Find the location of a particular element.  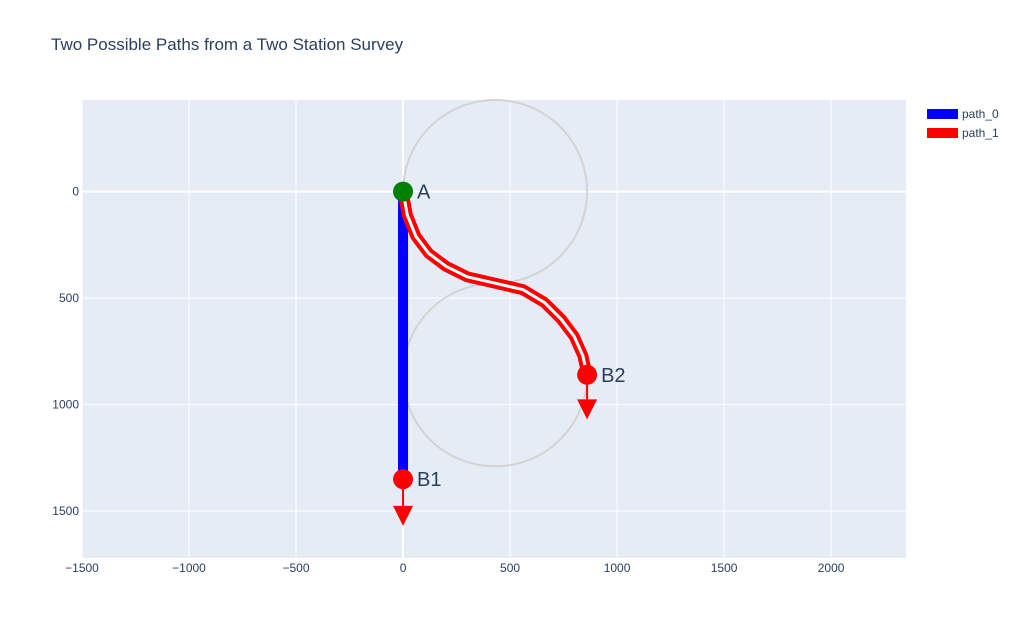

y-tick-label: 0 is located at coordinates (75, 192).